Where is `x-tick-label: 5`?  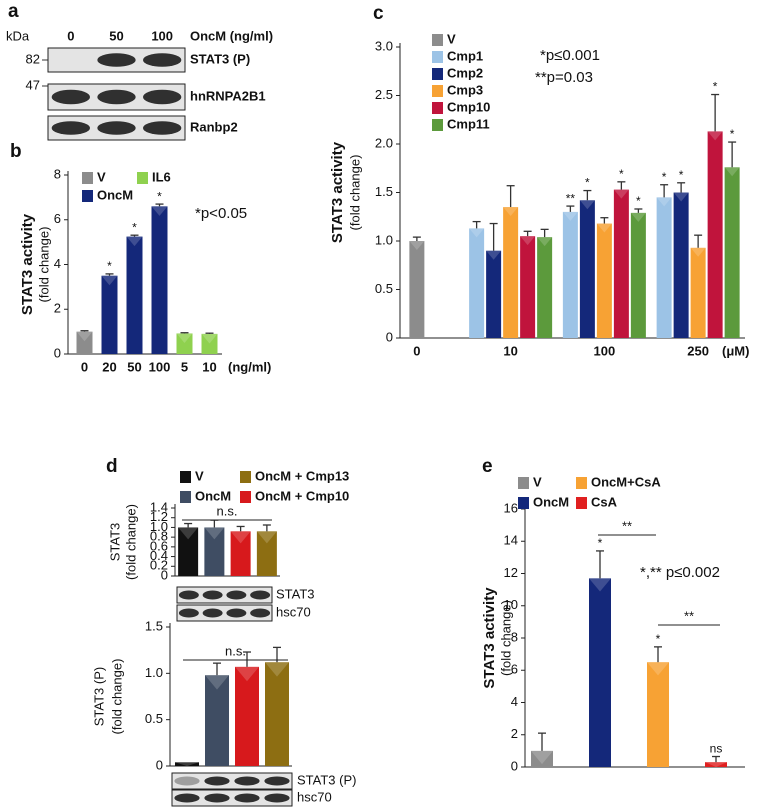
x-tick-label: 5 is located at coordinates (184, 366).